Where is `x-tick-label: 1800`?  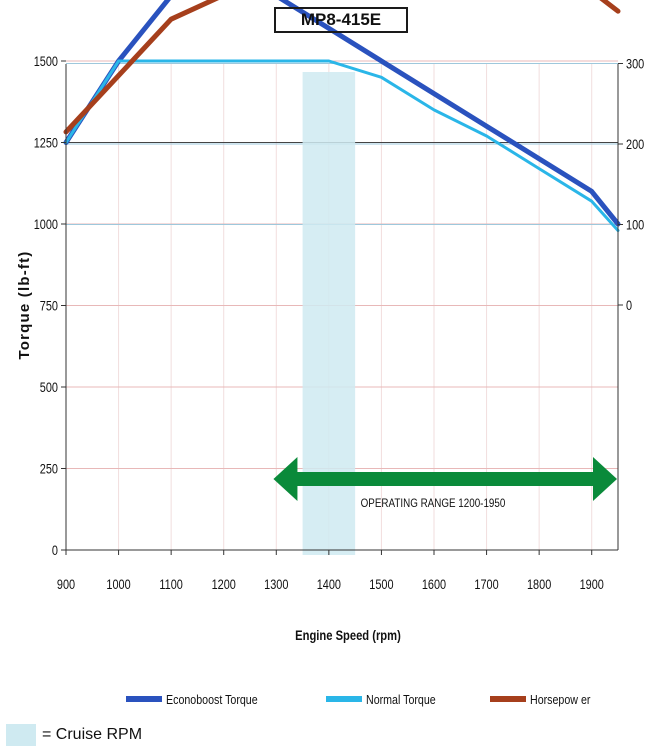 x-tick-label: 1800 is located at coordinates (539, 585).